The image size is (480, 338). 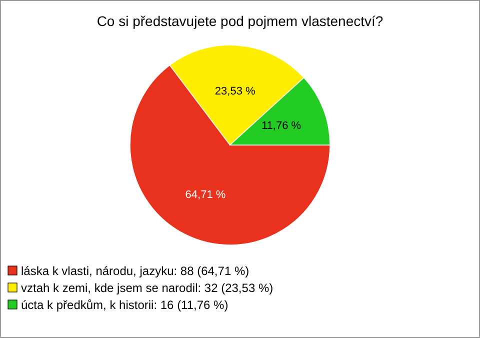 What do you see at coordinates (235, 91) in the screenshot?
I see `data-label: 23,53 %` at bounding box center [235, 91].